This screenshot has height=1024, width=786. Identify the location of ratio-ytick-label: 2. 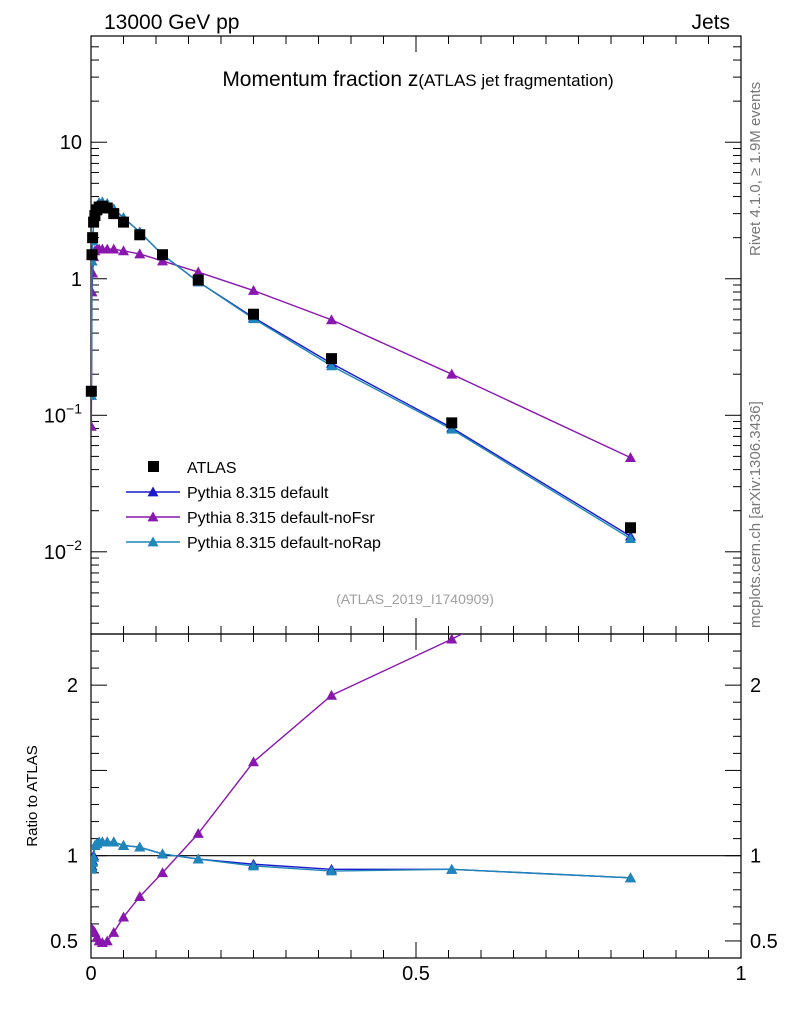
(72, 686).